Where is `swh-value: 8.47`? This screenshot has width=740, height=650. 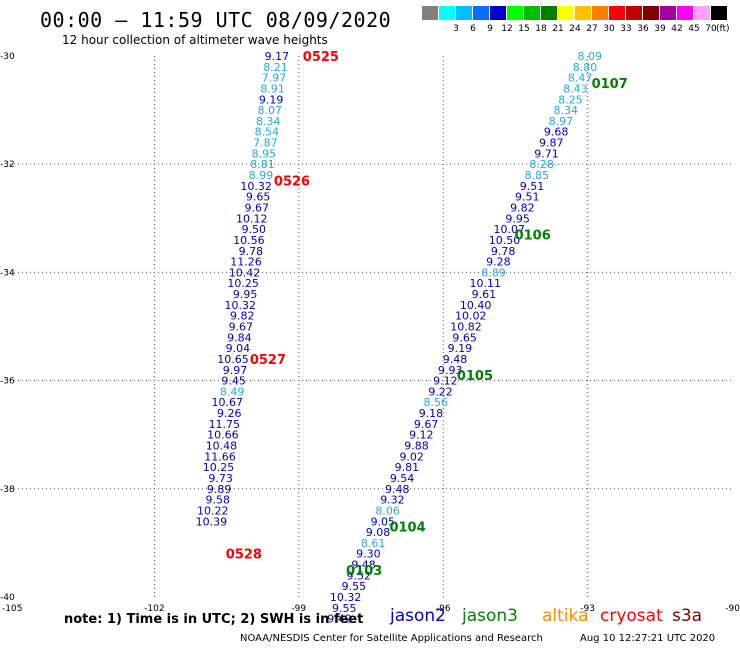 swh-value: 8.47 is located at coordinates (580, 78).